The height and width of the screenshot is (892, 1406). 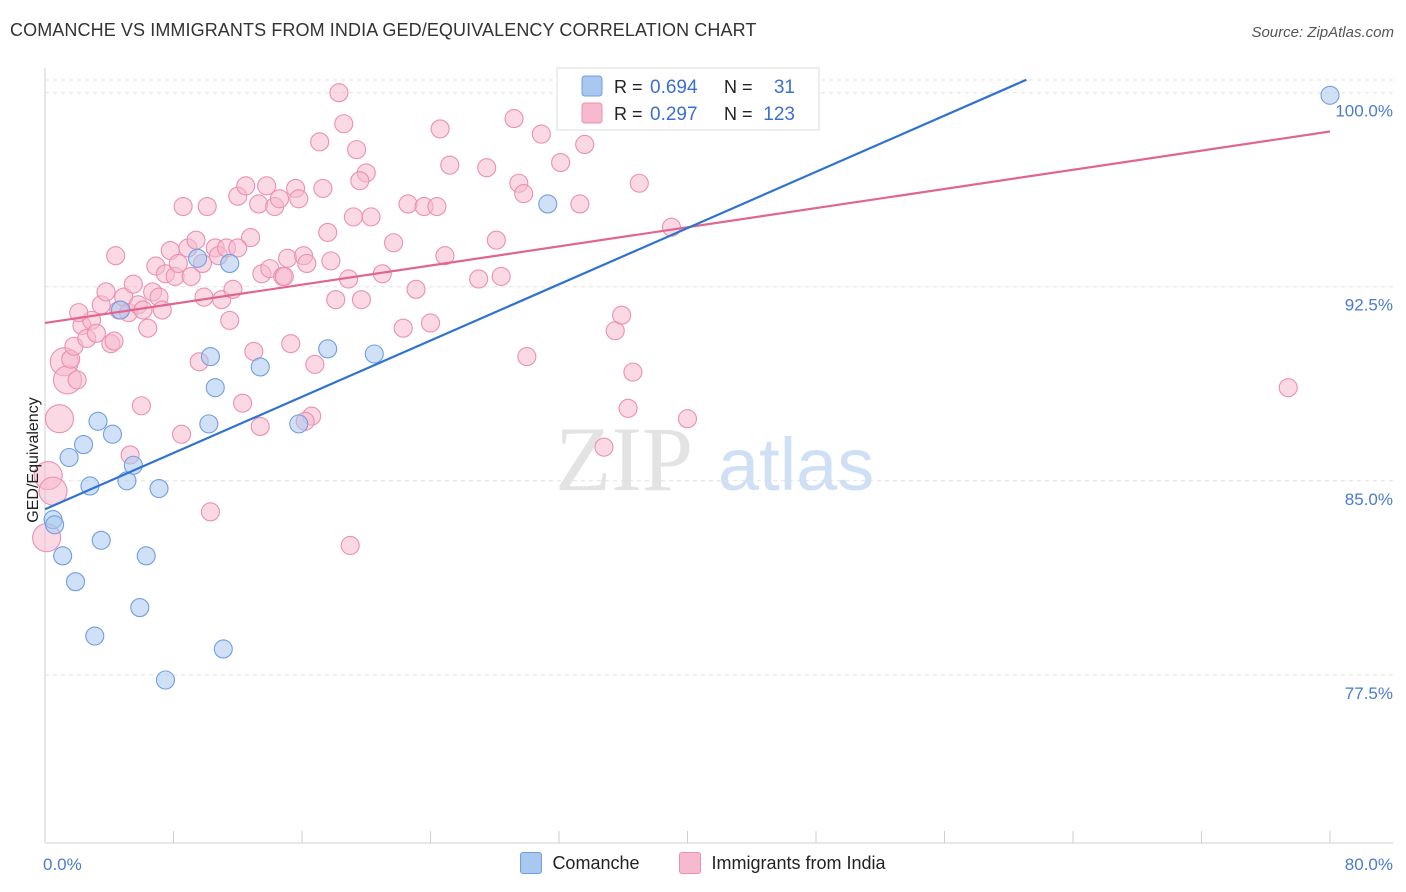 I want to click on legend-r-label-comanche: R =, so click(x=628, y=87).